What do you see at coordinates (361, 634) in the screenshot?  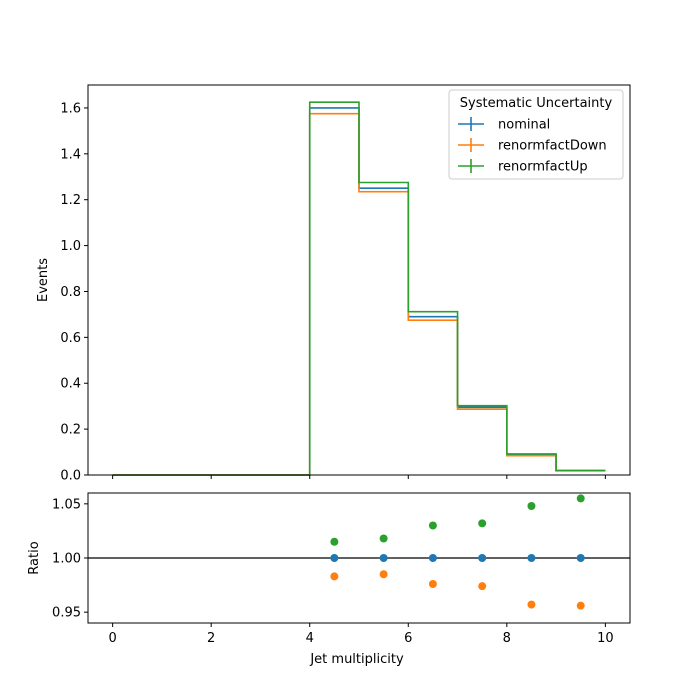 I see `ratio-x-ticks: 0 2 4 6 8 10` at bounding box center [361, 634].